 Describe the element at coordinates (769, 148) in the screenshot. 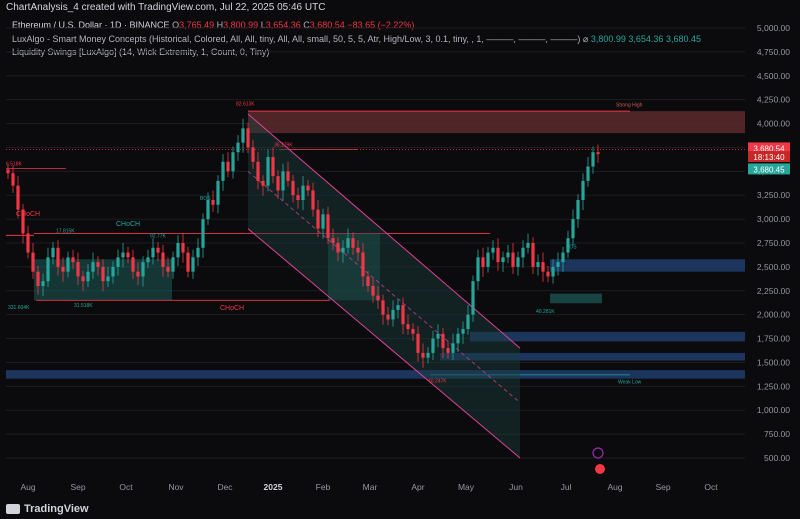

I see `price-badge-red-text: 3,680.54` at that location.